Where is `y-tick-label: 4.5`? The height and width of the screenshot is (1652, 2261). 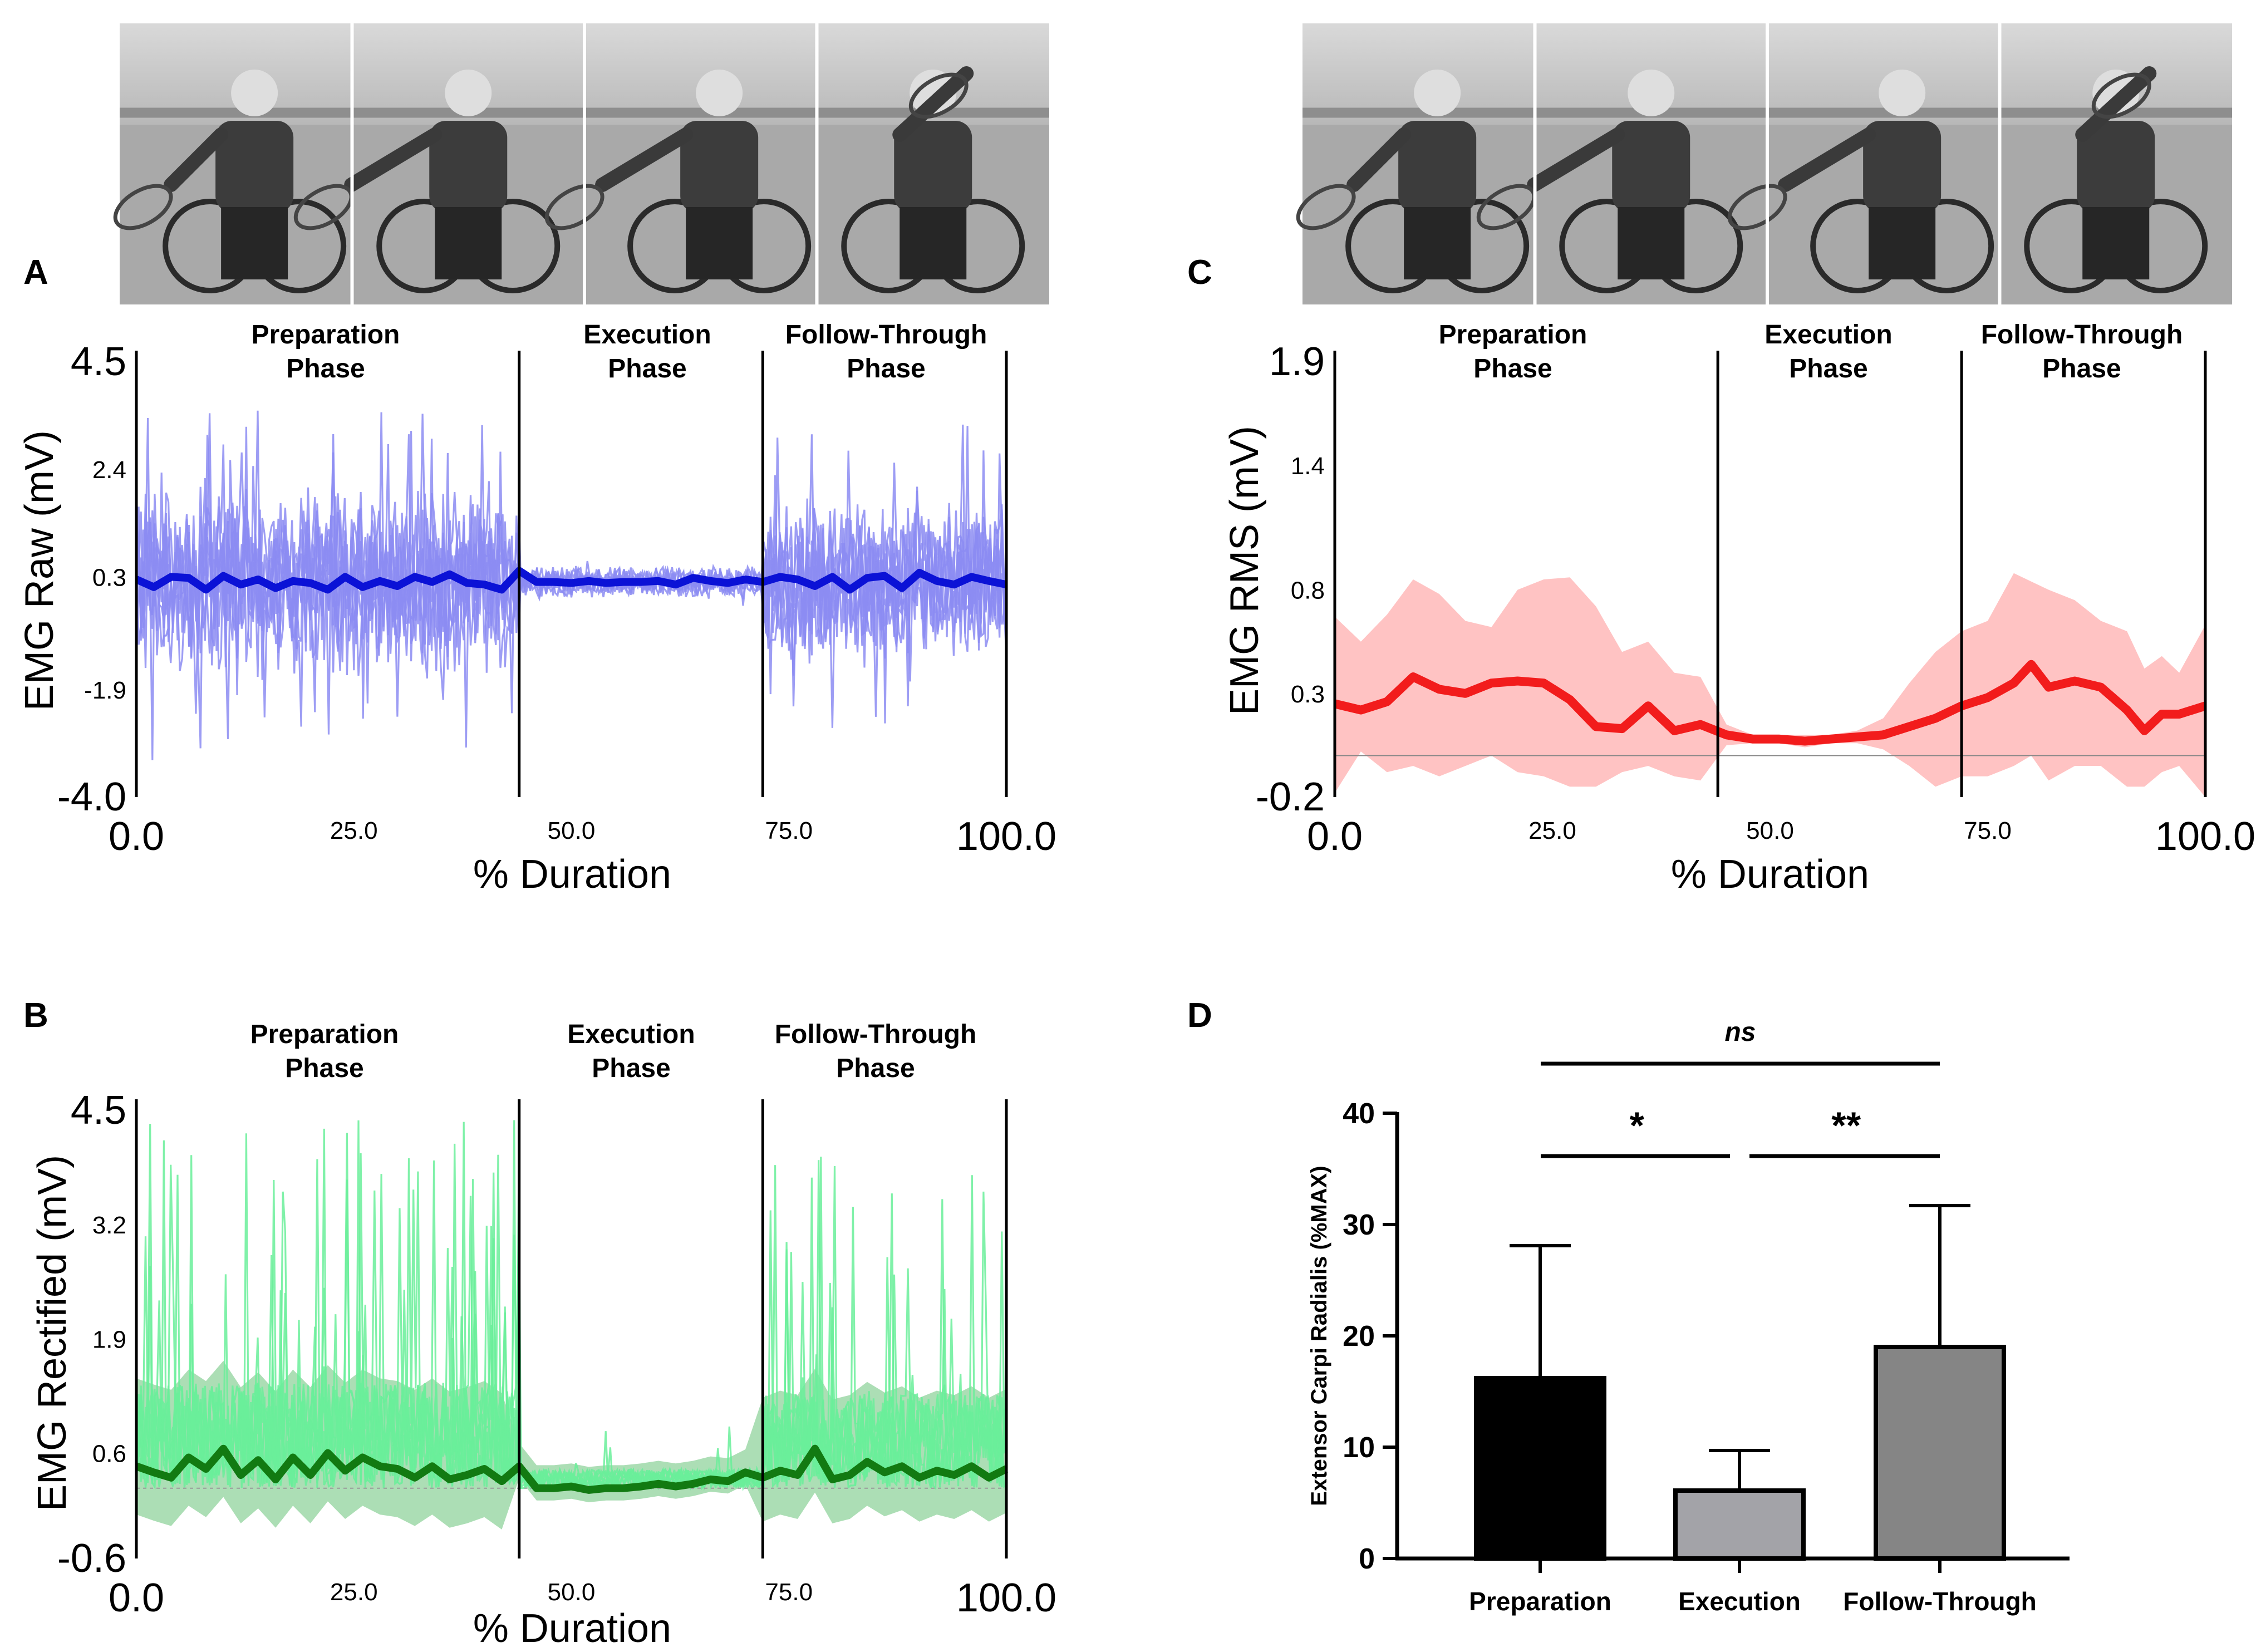
y-tick-label: 4.5 is located at coordinates (99, 1110).